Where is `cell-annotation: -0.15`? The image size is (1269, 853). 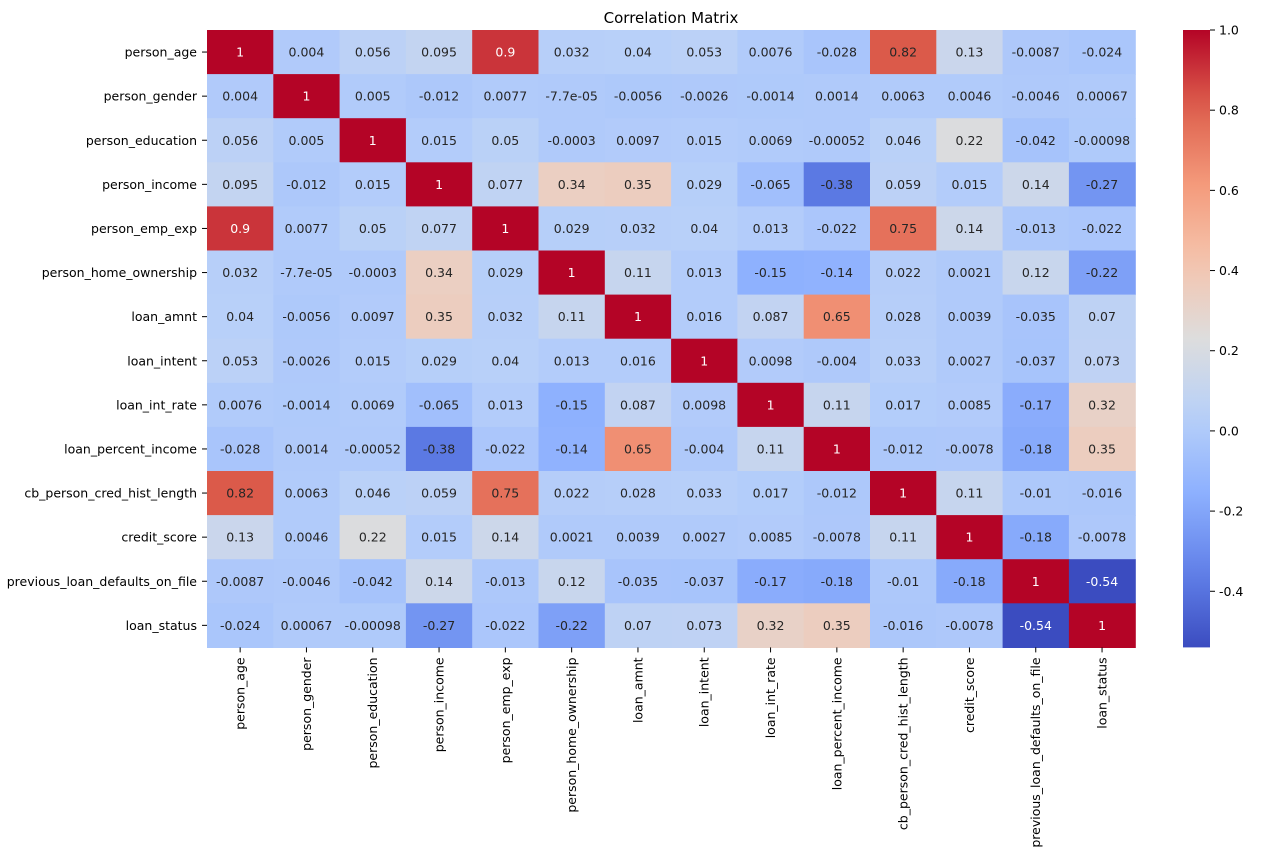 cell-annotation: -0.15 is located at coordinates (571, 404).